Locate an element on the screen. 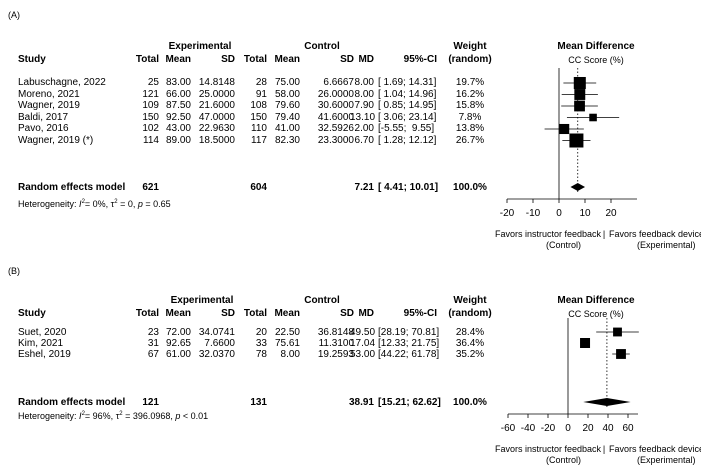 The image size is (701, 470). cell-study: Pavo, 2016 is located at coordinates (43, 128).